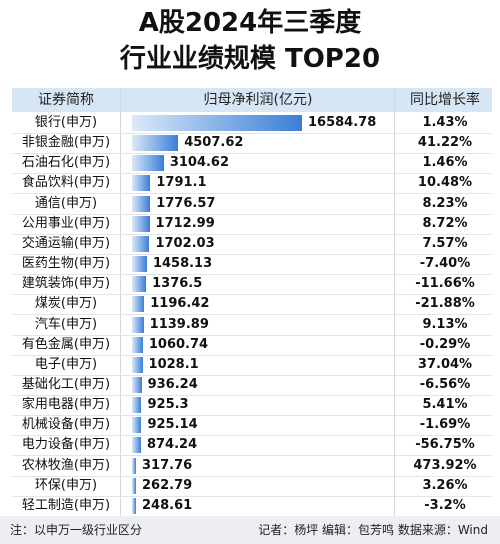 The image size is (500, 544). What do you see at coordinates (252, 305) in the screenshot?
I see `table-row: 煤炭(申万) 1196.42 -21.88%` at bounding box center [252, 305].